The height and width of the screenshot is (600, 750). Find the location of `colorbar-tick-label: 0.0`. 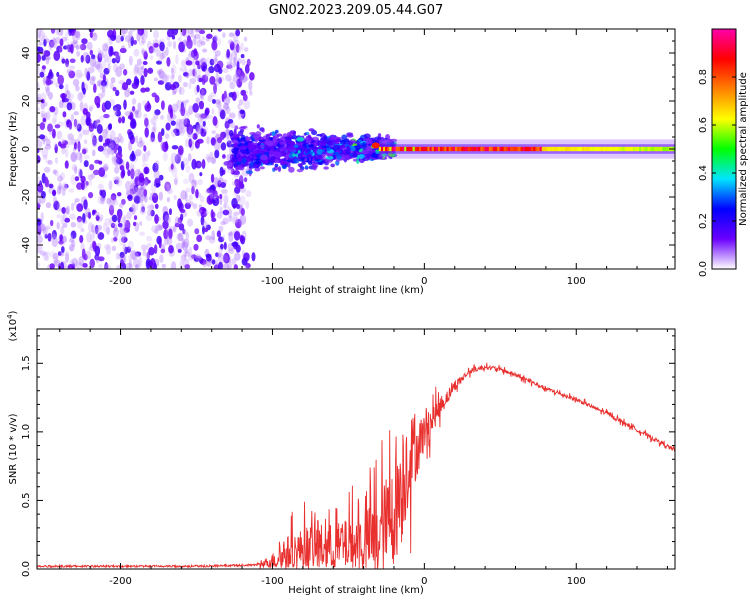

colorbar-tick-label: 0.0 is located at coordinates (703, 269).